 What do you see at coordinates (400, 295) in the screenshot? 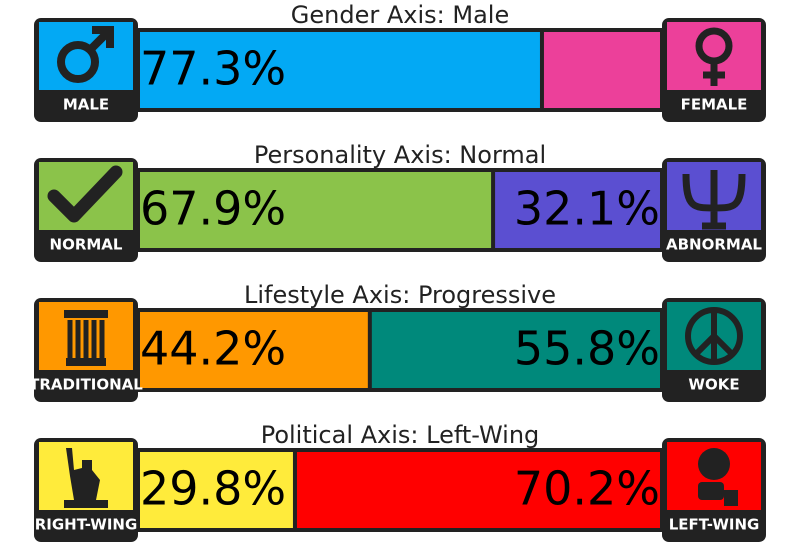
I see `axis-title: Lifestyle Axis: Progressive` at bounding box center [400, 295].